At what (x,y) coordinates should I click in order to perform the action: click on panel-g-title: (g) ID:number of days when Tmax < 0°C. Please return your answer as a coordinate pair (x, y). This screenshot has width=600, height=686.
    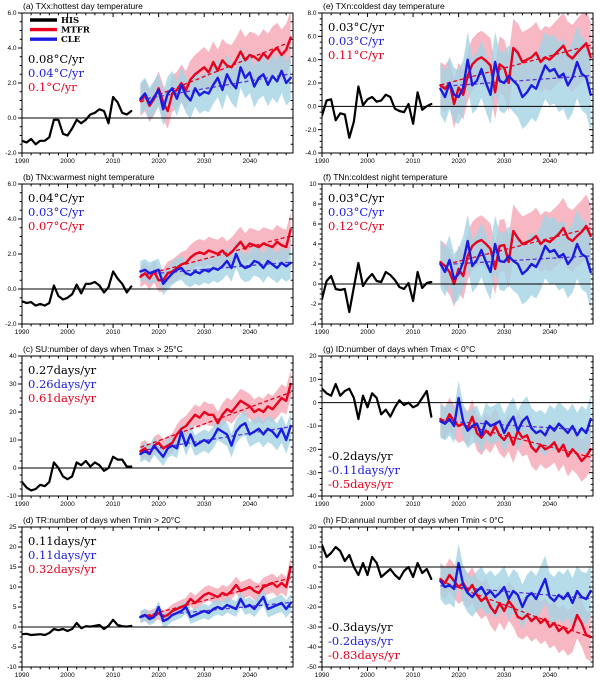
    Looking at the image, I should click on (399, 349).